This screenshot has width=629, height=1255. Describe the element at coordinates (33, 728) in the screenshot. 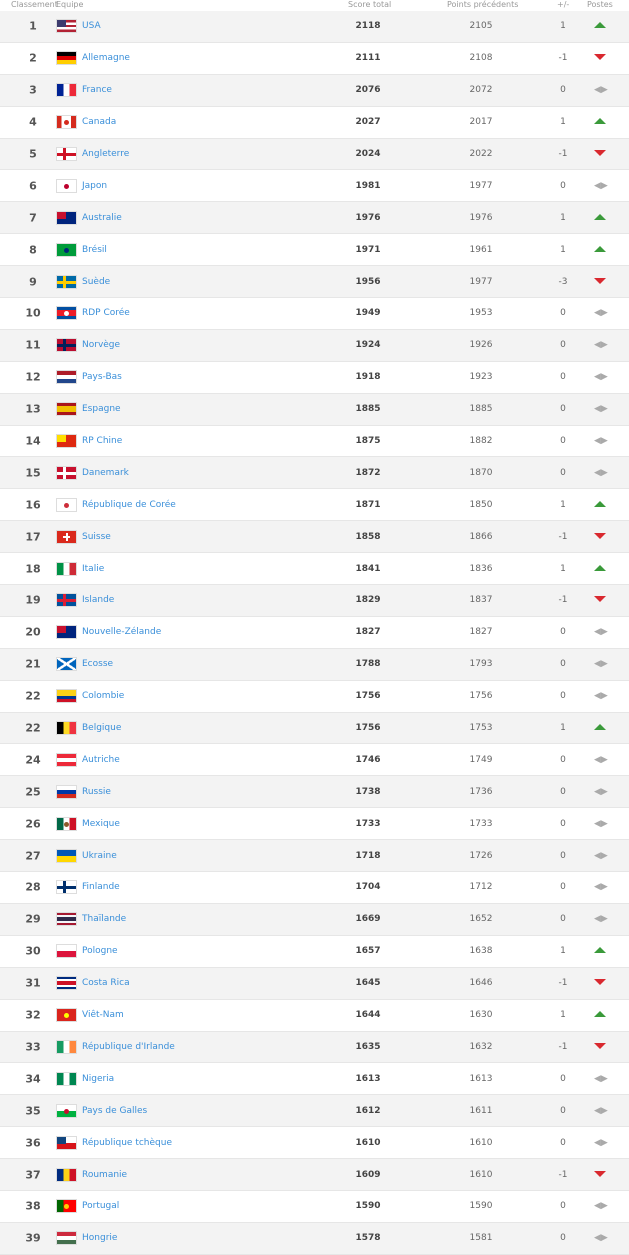

I see `rank: 22` at that location.